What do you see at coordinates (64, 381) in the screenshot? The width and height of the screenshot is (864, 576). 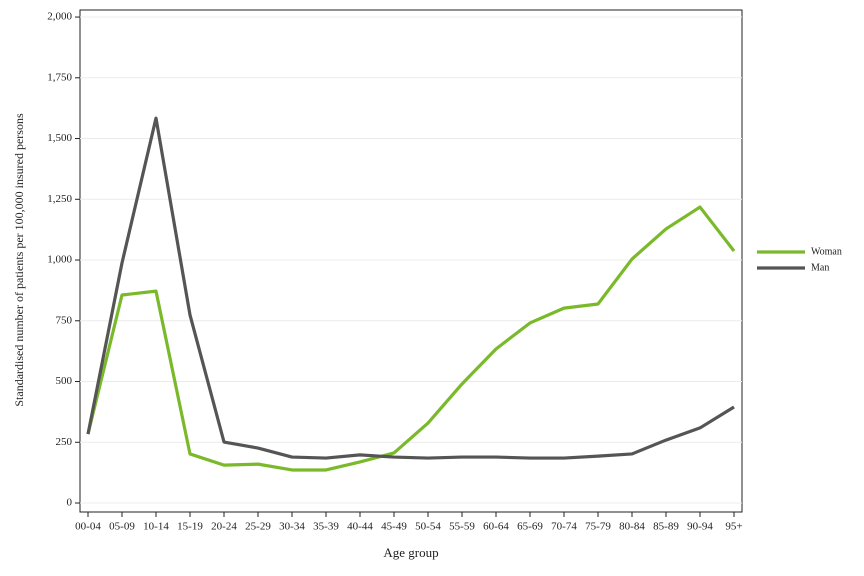 I see `y-tick-label: 500` at bounding box center [64, 381].